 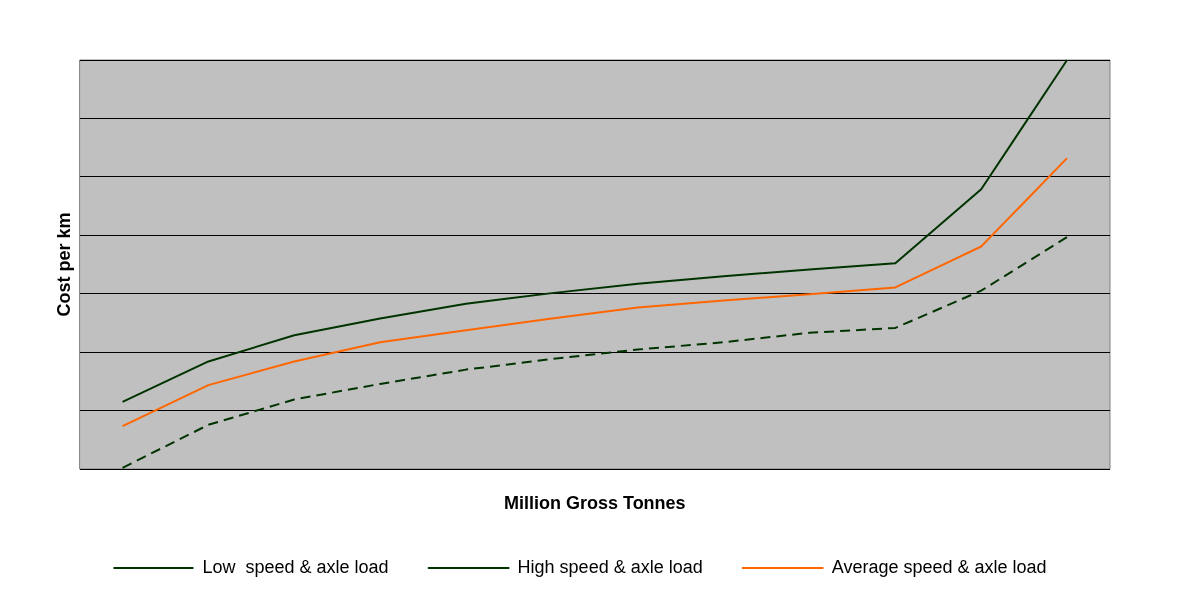 I want to click on legend-label: Average speed & axle load, so click(x=939, y=566).